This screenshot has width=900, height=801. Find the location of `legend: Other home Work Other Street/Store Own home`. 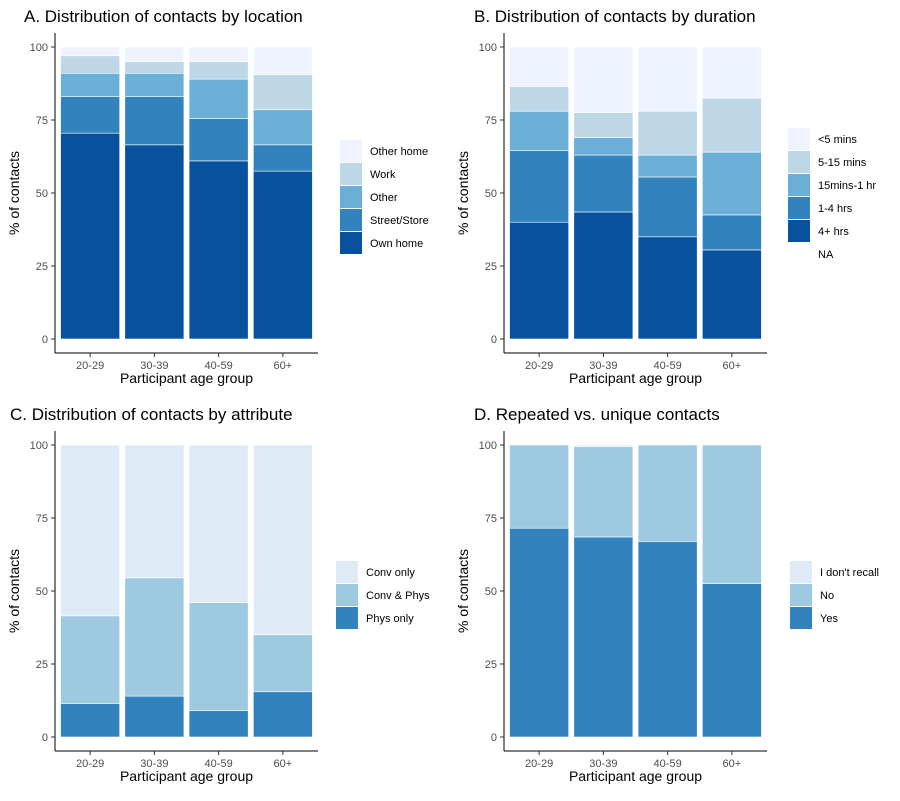

legend: Other home Work Other Street/Store Own home is located at coordinates (384, 197).